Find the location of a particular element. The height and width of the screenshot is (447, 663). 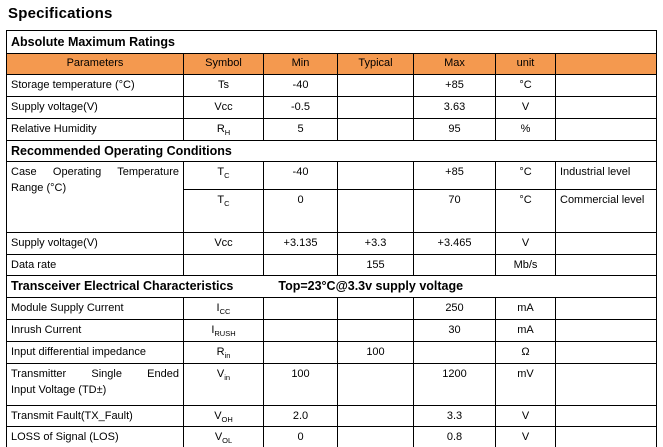

section-header-row: Recommended Operating Conditions is located at coordinates (331, 150).